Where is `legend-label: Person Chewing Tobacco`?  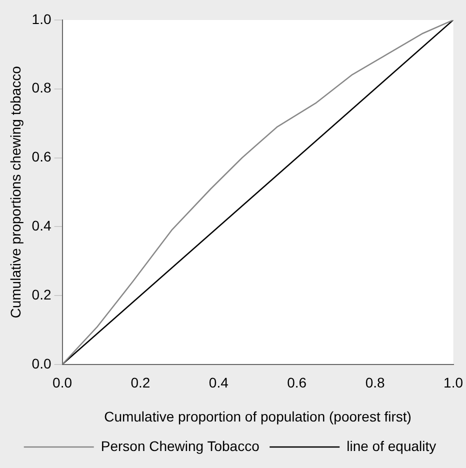
legend-label: Person Chewing Tobacco is located at coordinates (180, 446).